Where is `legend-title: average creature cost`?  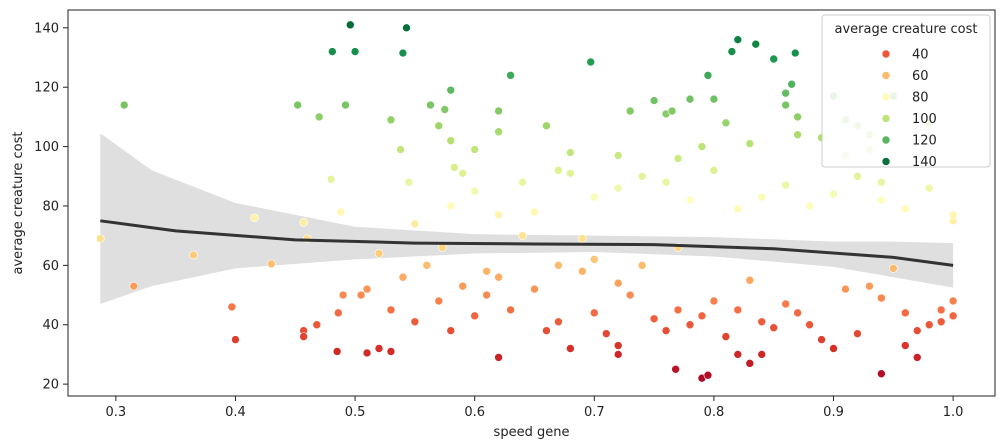 legend-title: average creature cost is located at coordinates (905, 29).